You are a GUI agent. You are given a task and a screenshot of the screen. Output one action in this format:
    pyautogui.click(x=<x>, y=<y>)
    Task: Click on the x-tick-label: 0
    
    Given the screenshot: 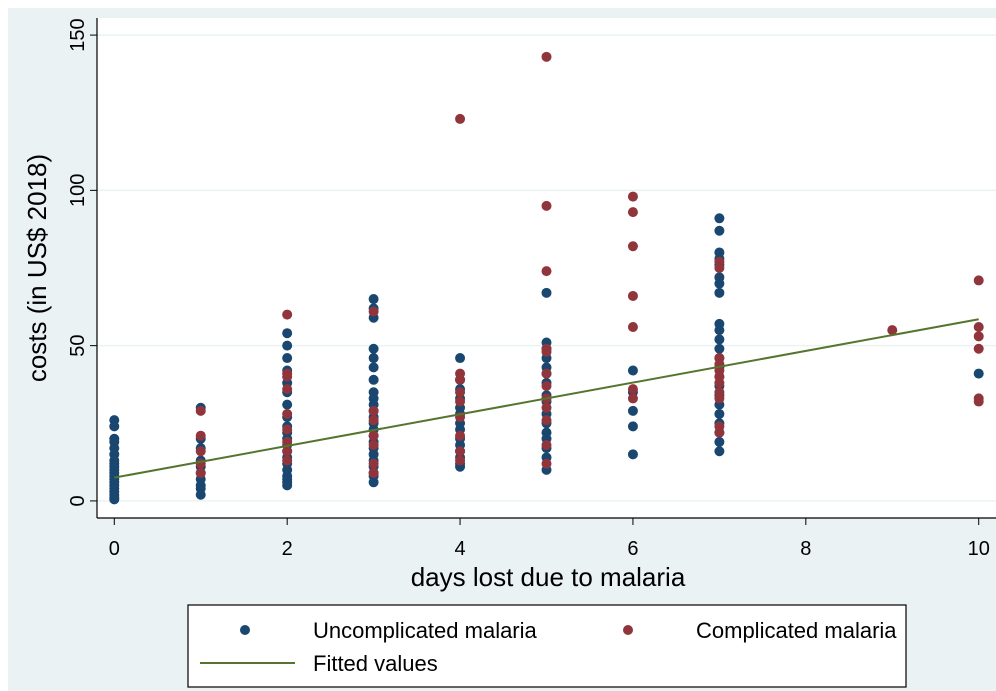 What is the action you would take?
    pyautogui.click(x=114, y=549)
    